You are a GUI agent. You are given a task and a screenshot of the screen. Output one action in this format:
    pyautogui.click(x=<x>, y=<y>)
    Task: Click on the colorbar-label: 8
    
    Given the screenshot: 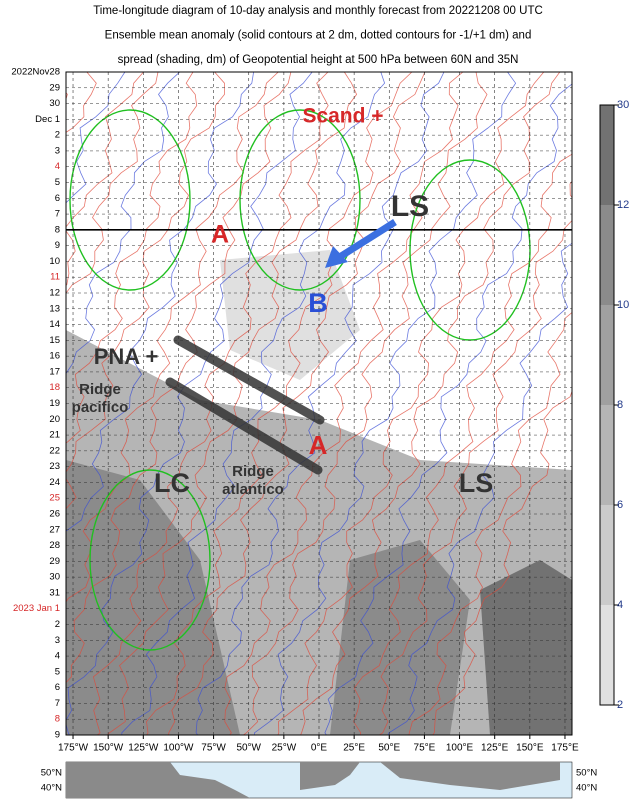 What is the action you would take?
    pyautogui.click(x=620, y=405)
    